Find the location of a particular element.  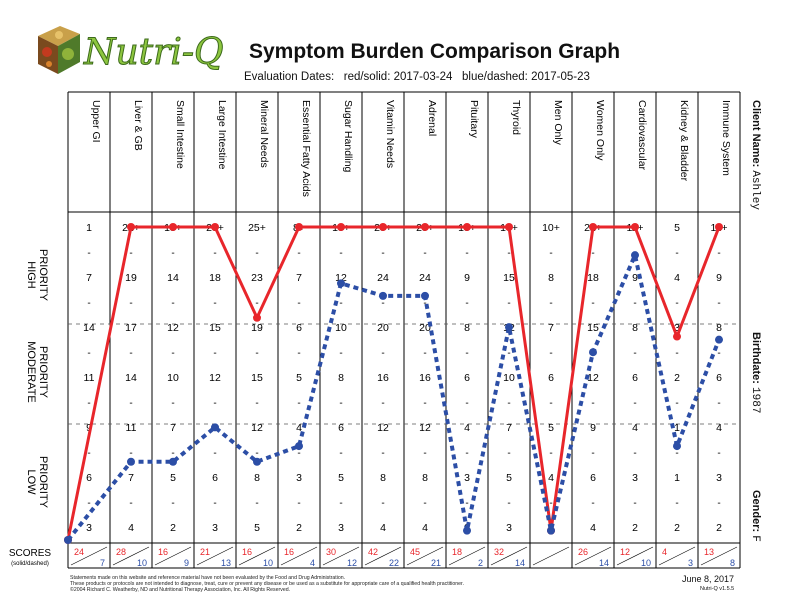

category-label: Sugar Handling is located at coordinates (348, 136).